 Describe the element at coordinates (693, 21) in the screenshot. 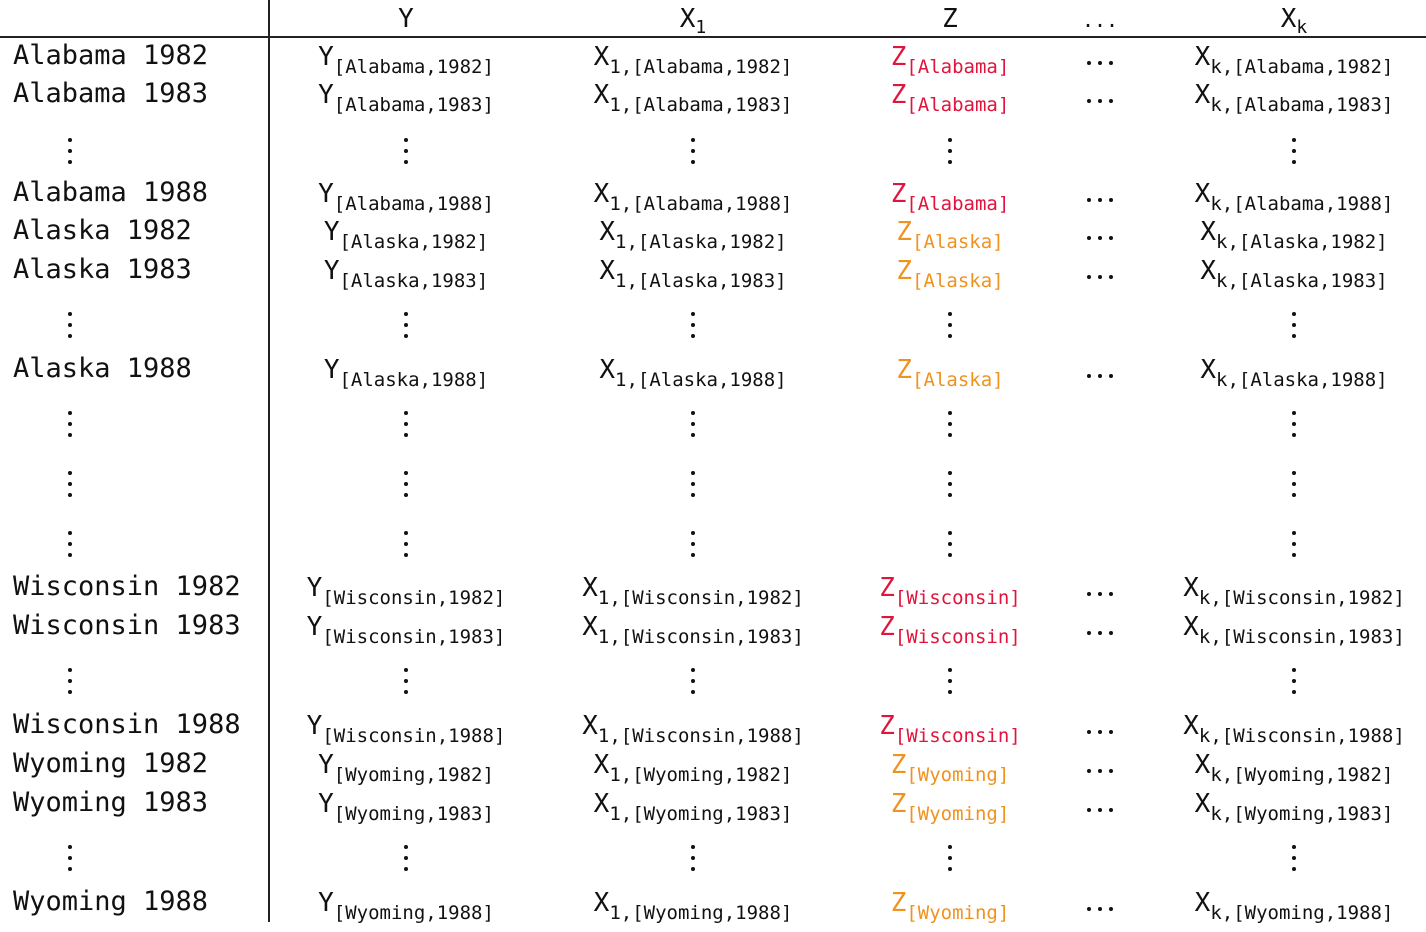

I see `header-x1: X1` at that location.